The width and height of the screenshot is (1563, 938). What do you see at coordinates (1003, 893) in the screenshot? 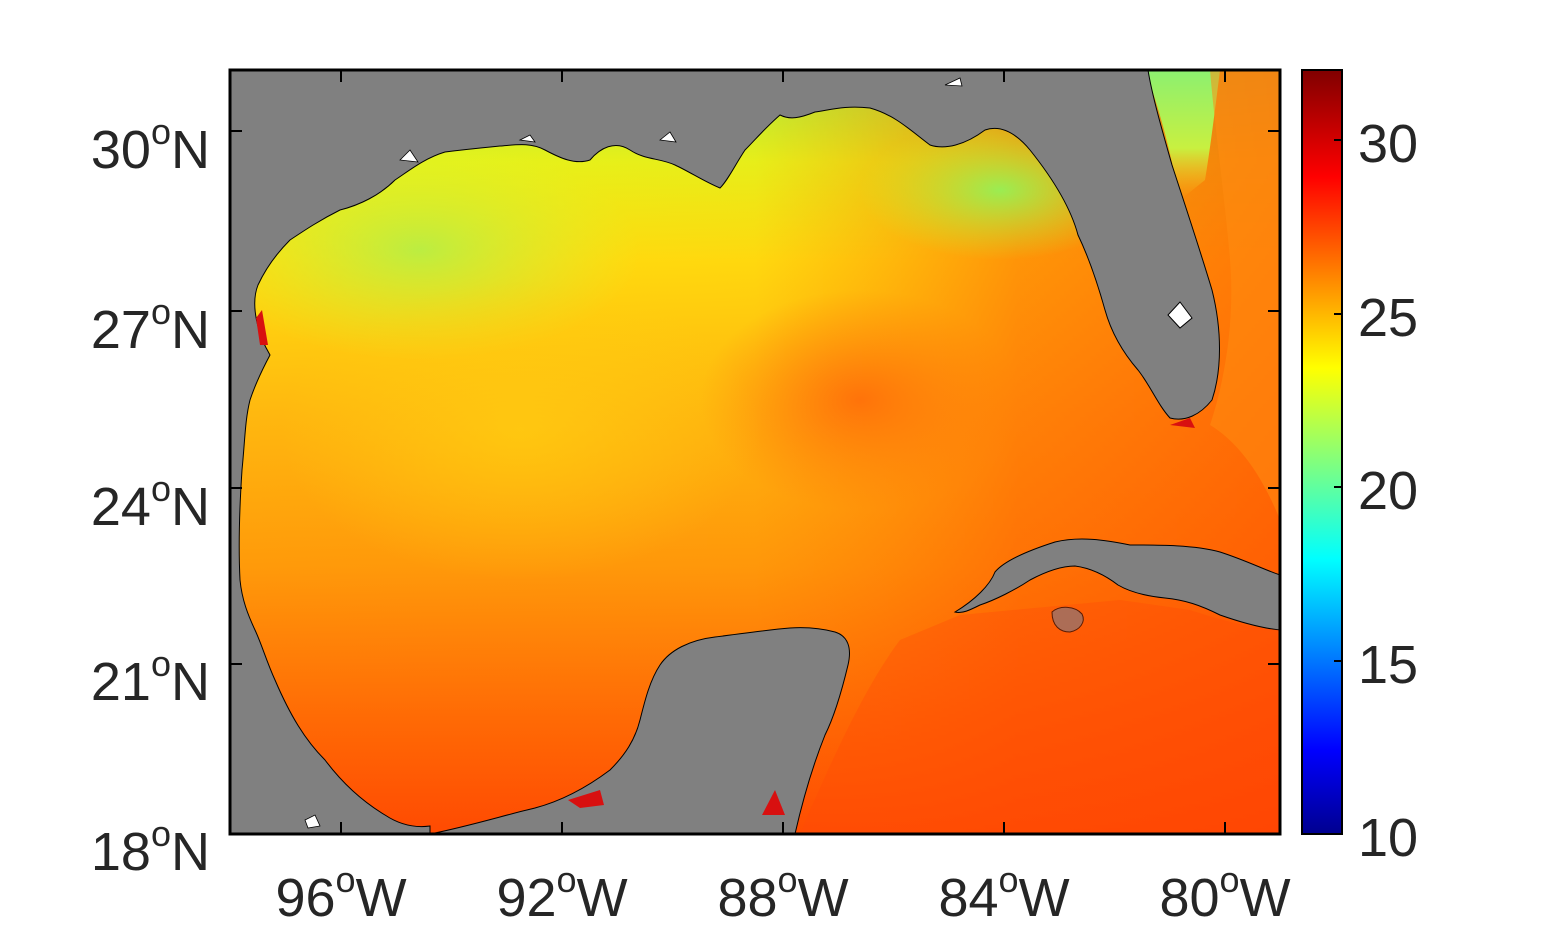
I see `x-tick-label: 84oW` at bounding box center [1003, 893].